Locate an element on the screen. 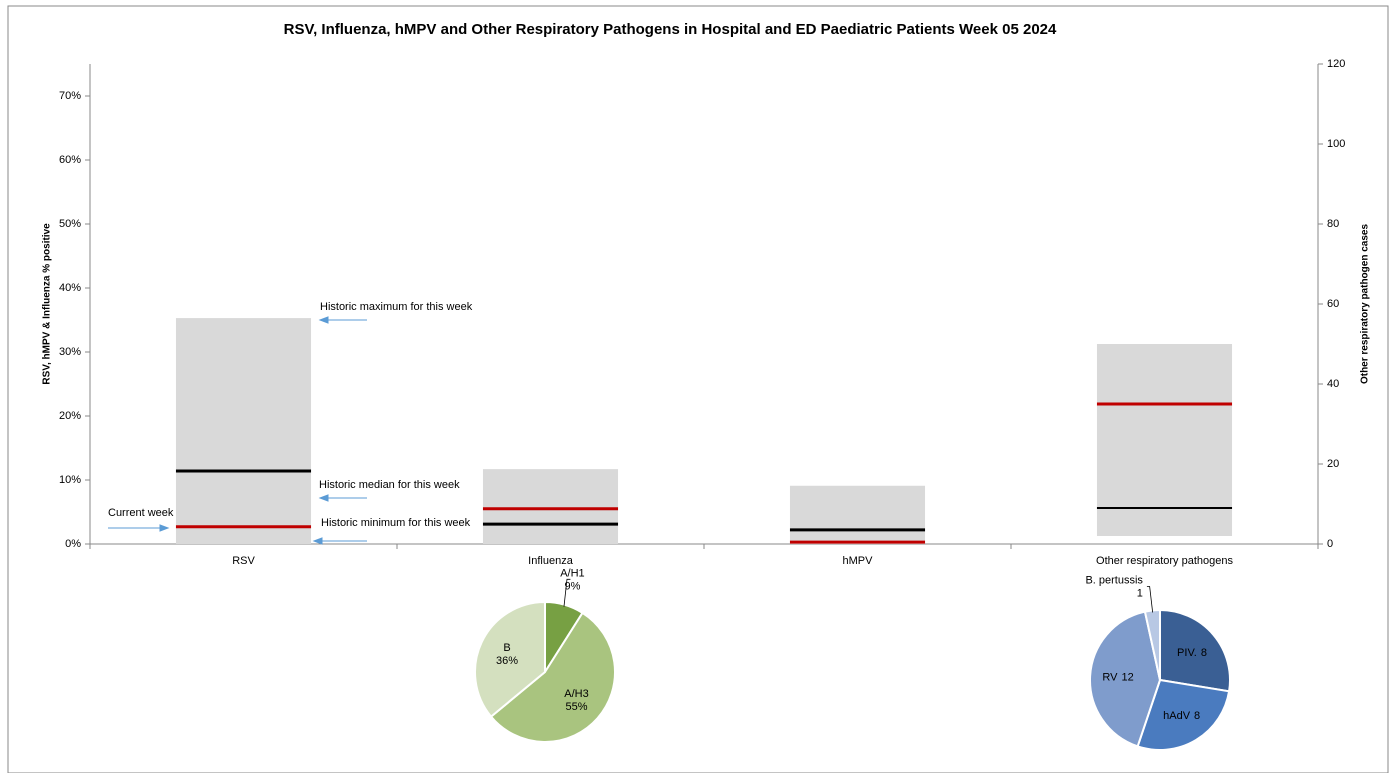 This screenshot has width=1397, height=773. y2-tick-label: 60 is located at coordinates (1333, 304).